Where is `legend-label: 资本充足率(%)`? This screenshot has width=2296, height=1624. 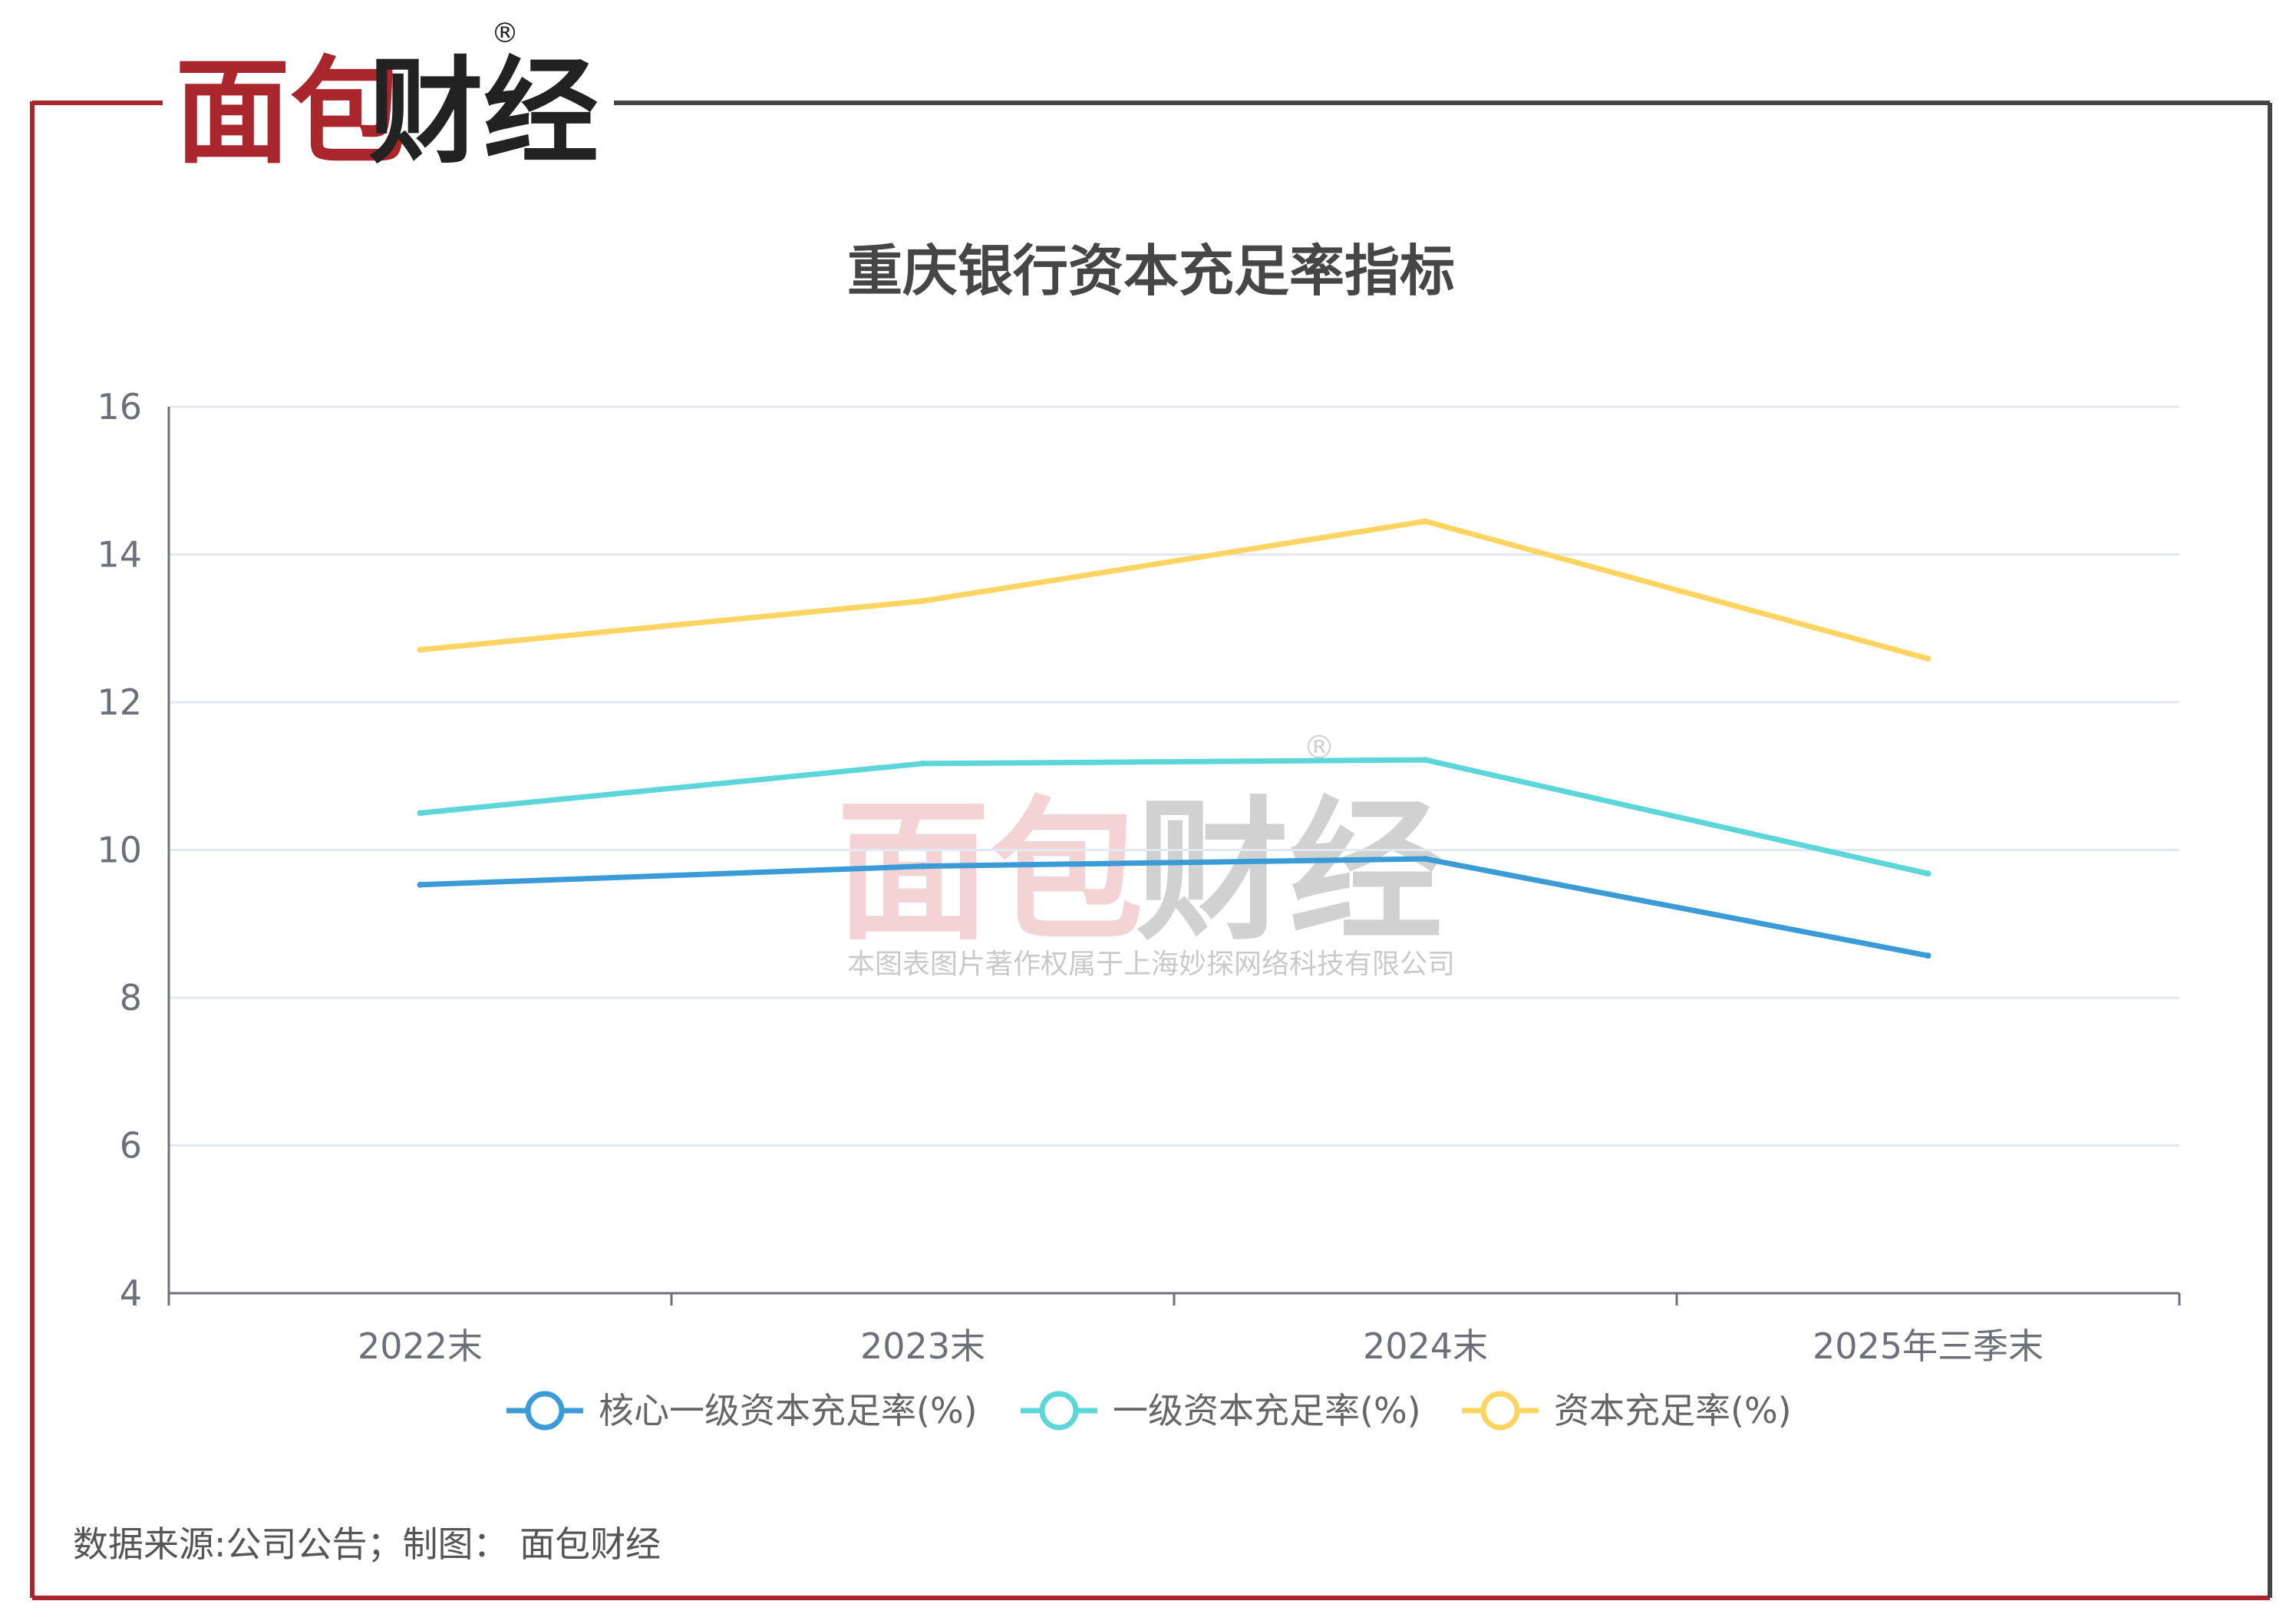
legend-label: 资本充足率(%) is located at coordinates (1673, 1410).